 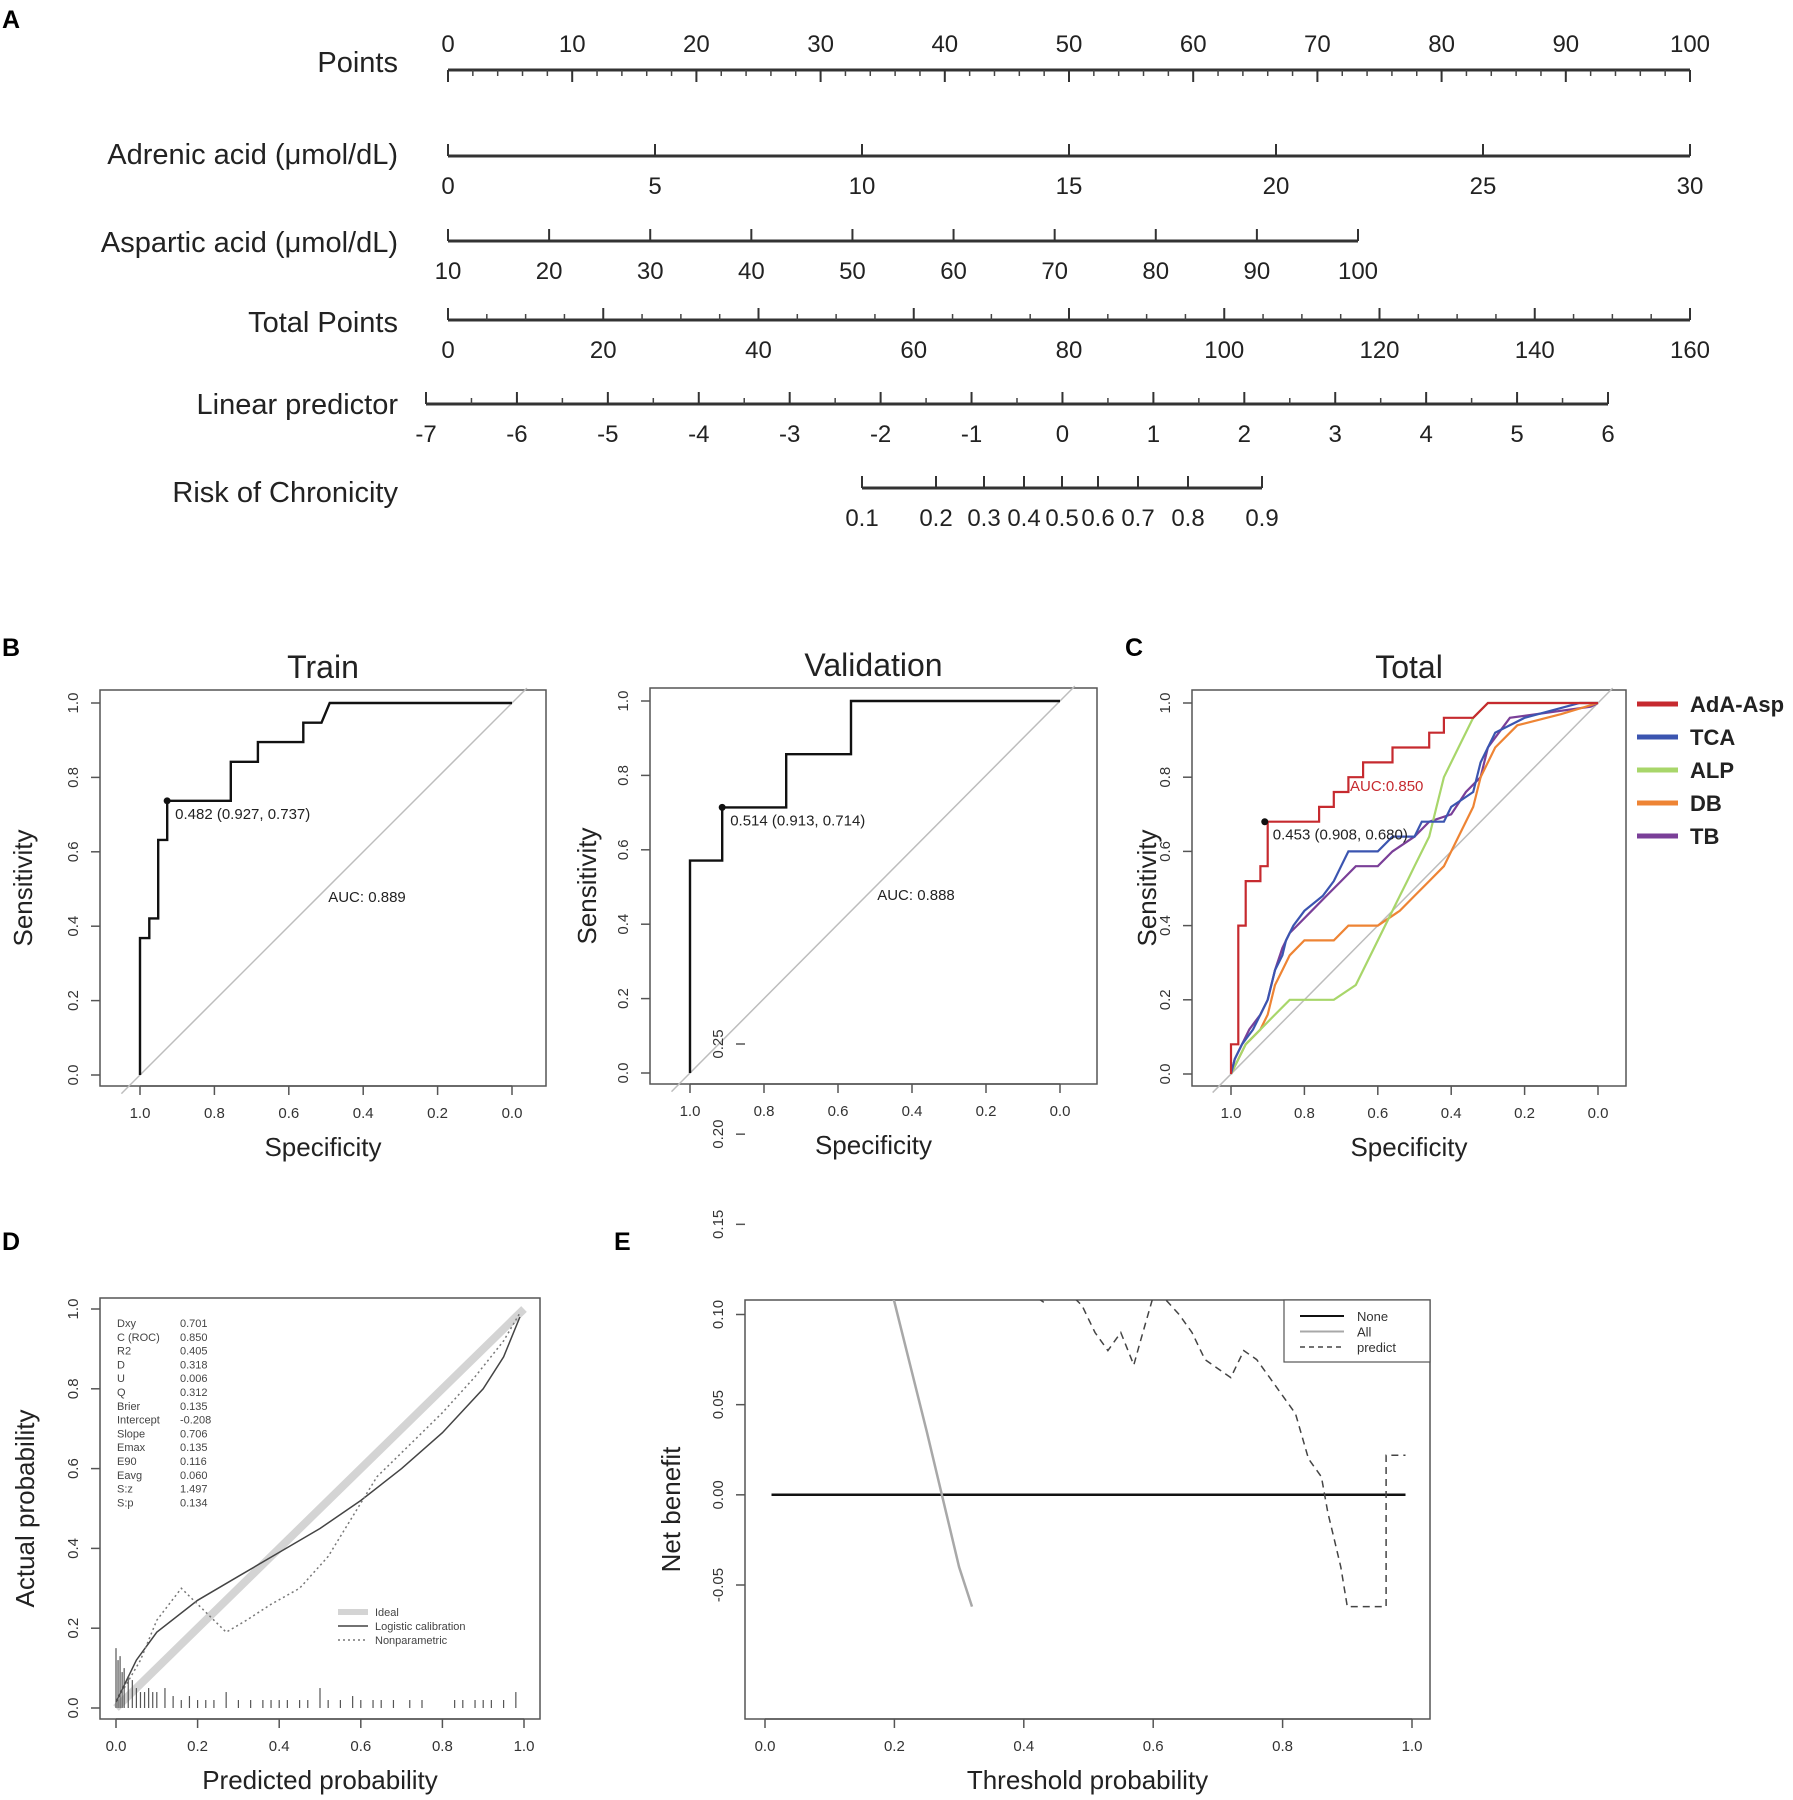 What do you see at coordinates (73, 1309) in the screenshot?
I see `calibration-y-tick-label: 1.0` at bounding box center [73, 1309].